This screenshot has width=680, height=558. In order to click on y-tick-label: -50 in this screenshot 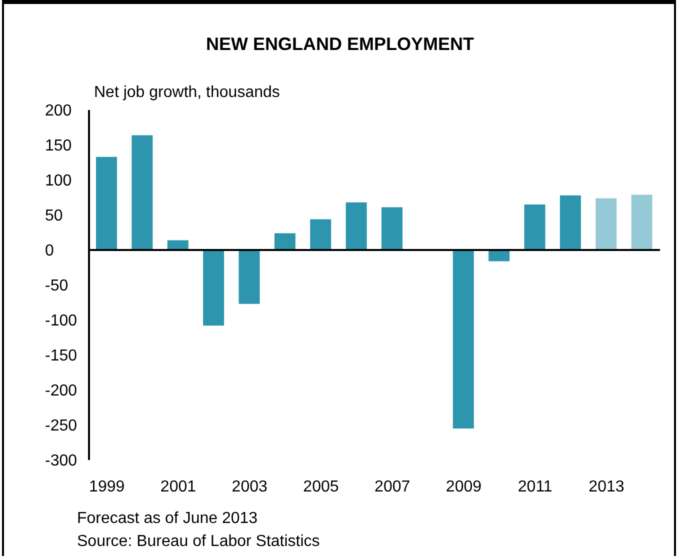, I will do `click(56, 286)`.